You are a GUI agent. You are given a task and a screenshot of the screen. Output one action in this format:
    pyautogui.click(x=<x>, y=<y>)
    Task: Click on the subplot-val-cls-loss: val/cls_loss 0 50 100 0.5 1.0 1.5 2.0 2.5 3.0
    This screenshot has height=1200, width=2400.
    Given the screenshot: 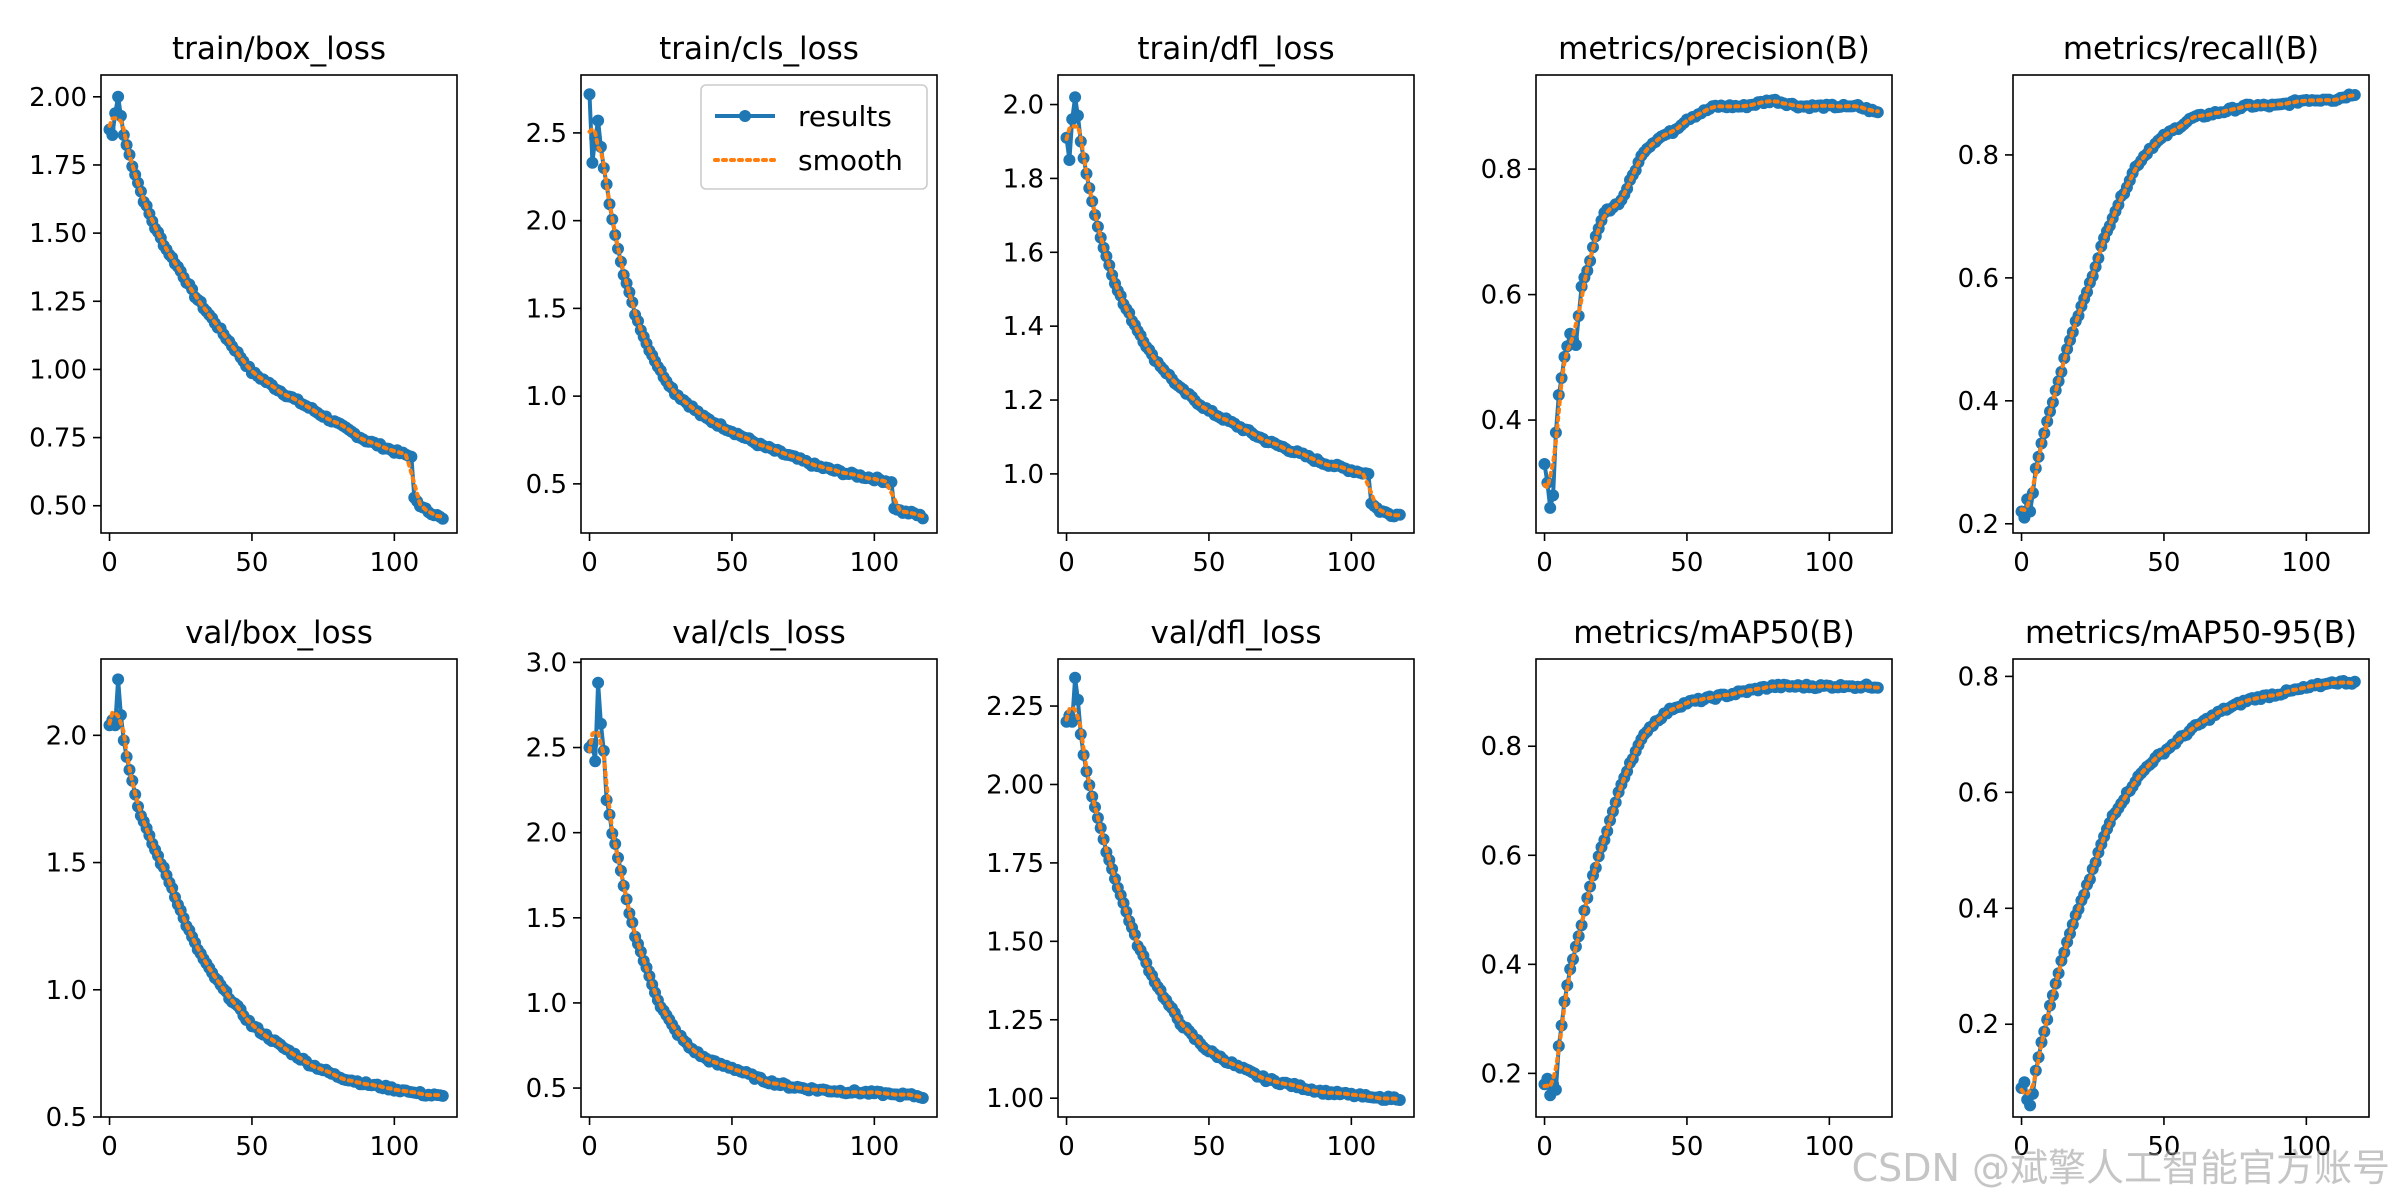 What is the action you would take?
    pyautogui.click(x=732, y=888)
    